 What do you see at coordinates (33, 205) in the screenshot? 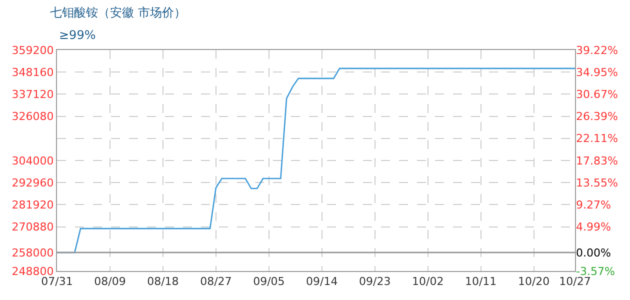
I see `y-tick-label: 281920` at bounding box center [33, 205].